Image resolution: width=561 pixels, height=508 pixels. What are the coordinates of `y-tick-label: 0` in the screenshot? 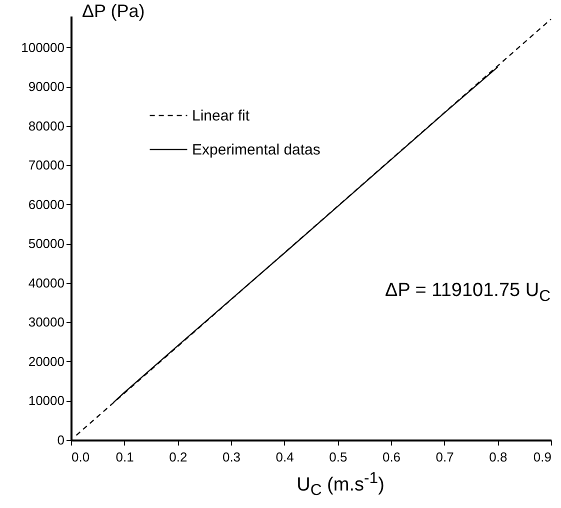 It's located at (60, 440).